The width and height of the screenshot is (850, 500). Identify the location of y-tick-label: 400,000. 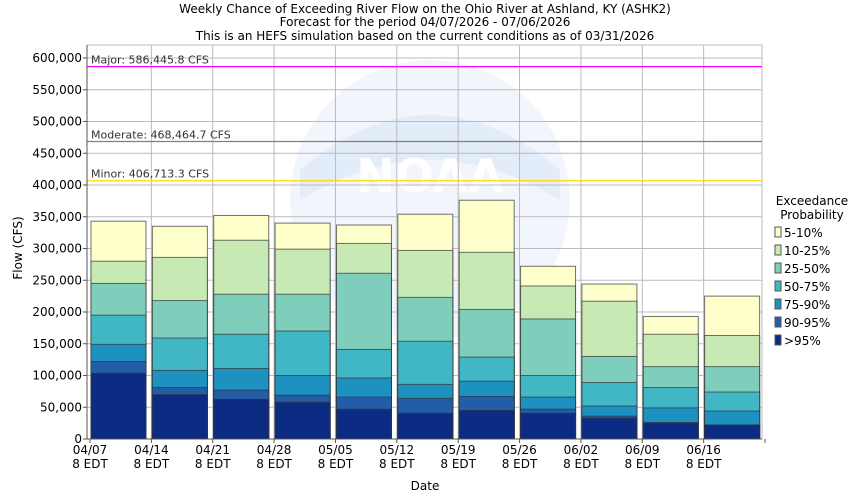
(57, 185).